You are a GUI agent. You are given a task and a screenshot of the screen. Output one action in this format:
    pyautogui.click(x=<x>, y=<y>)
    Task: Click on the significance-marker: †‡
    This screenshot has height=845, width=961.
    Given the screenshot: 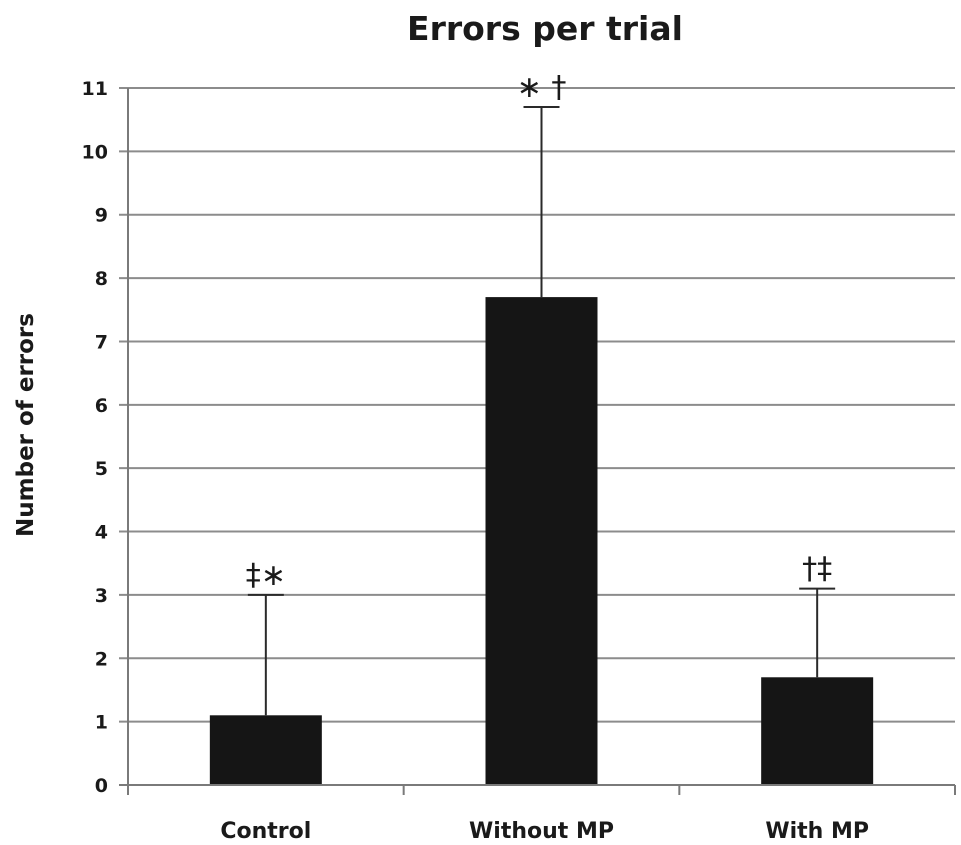 What is the action you would take?
    pyautogui.click(x=817, y=569)
    